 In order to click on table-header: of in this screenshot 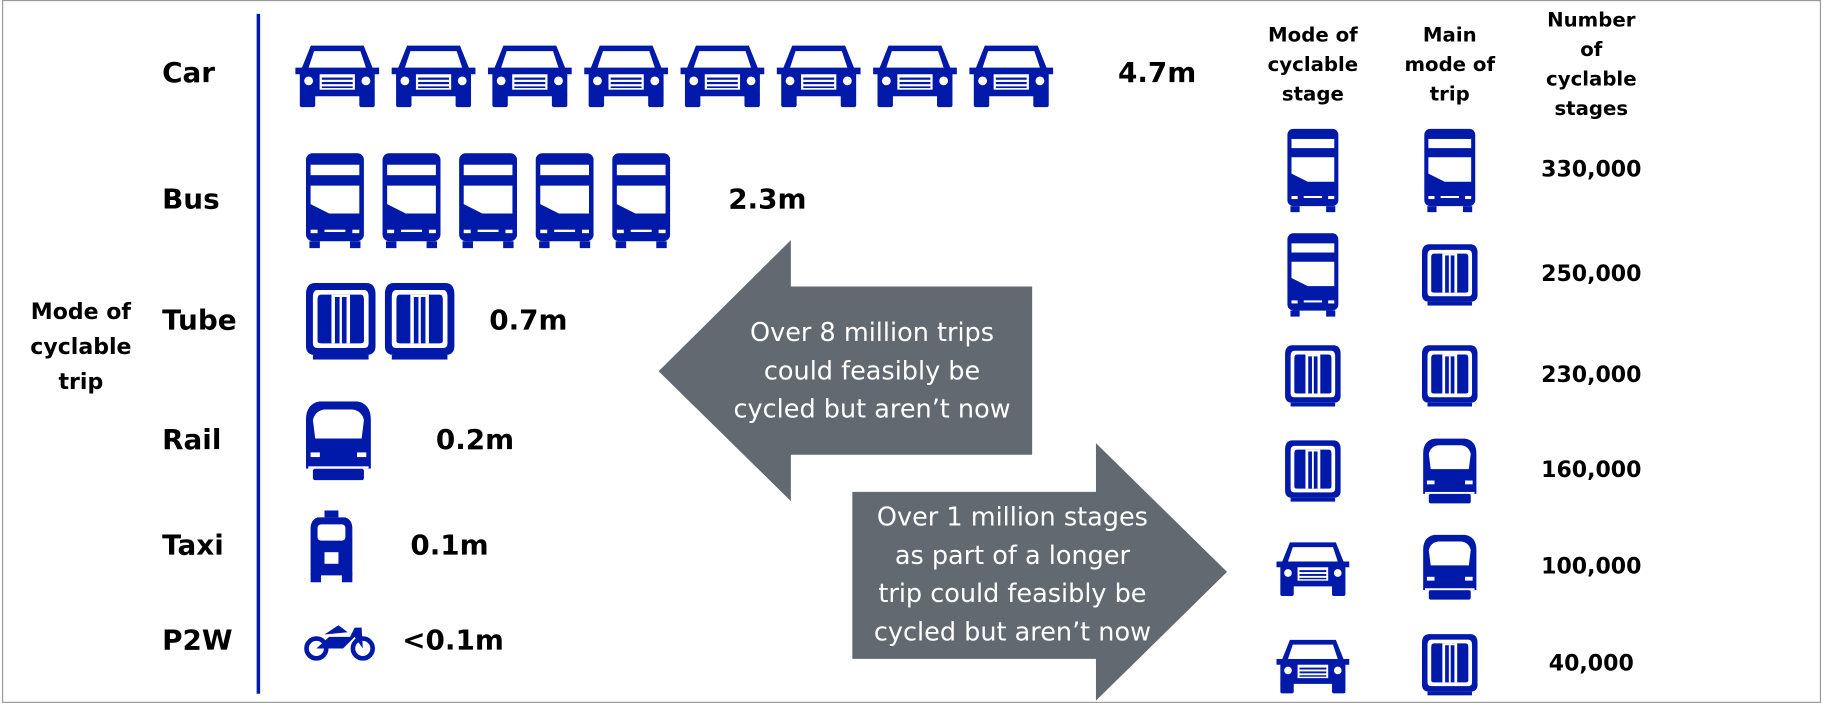, I will do `click(1591, 49)`.